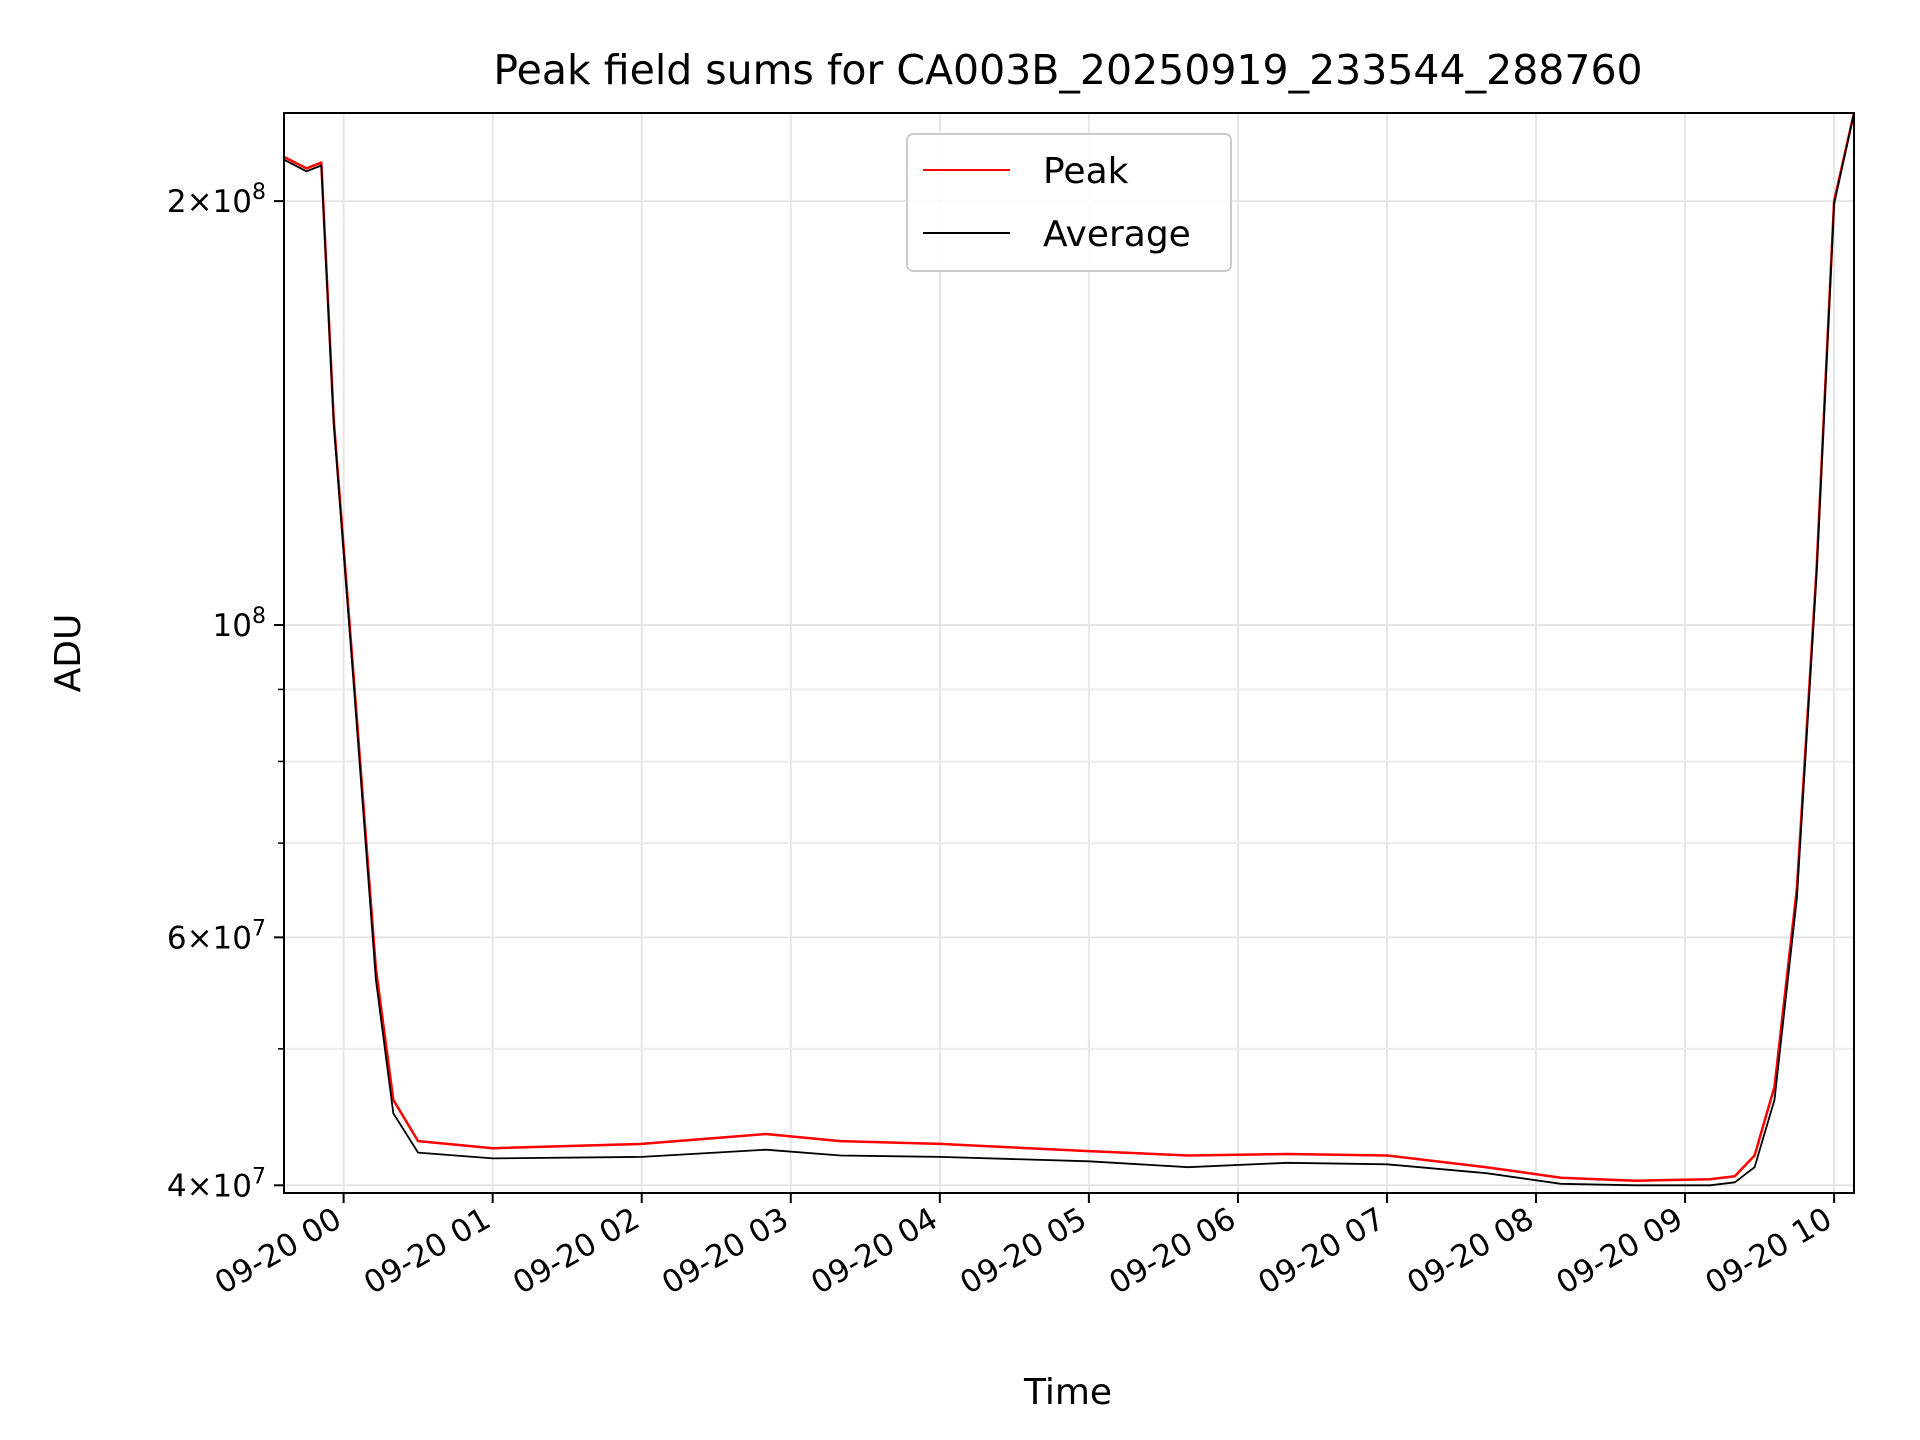 Image resolution: width=1920 pixels, height=1440 pixels. What do you see at coordinates (1067, 1392) in the screenshot?
I see `x-axis-label: Time` at bounding box center [1067, 1392].